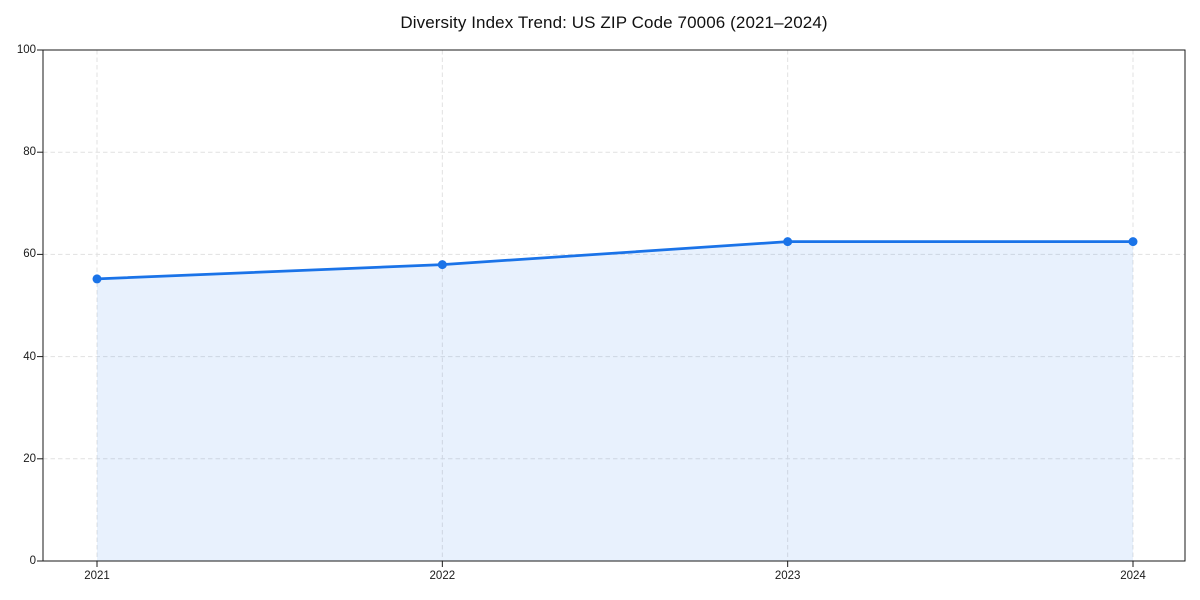  Describe the element at coordinates (97, 576) in the screenshot. I see `x-axis-tick-label: 2021` at that location.